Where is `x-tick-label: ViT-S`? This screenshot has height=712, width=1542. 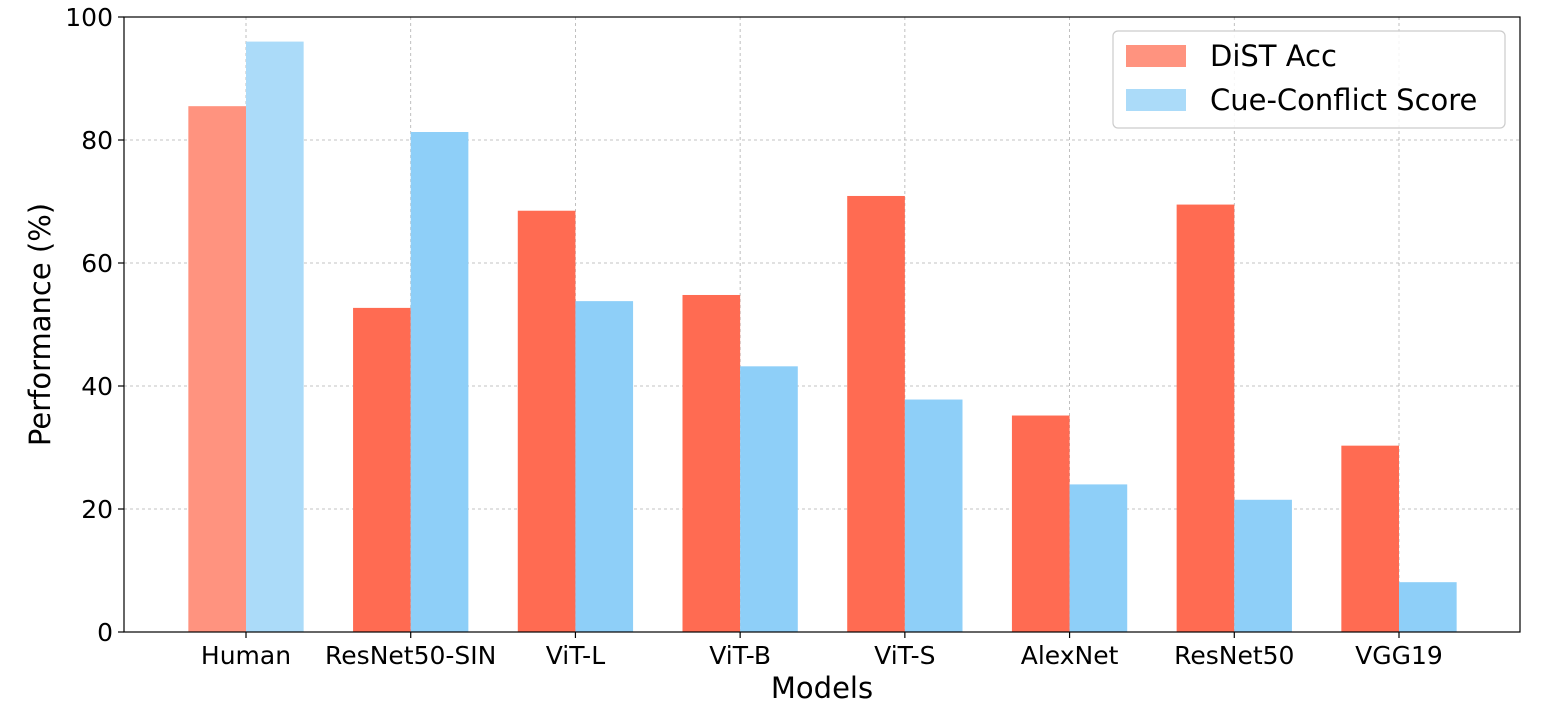
x-tick-label: ViT-S is located at coordinates (904, 655).